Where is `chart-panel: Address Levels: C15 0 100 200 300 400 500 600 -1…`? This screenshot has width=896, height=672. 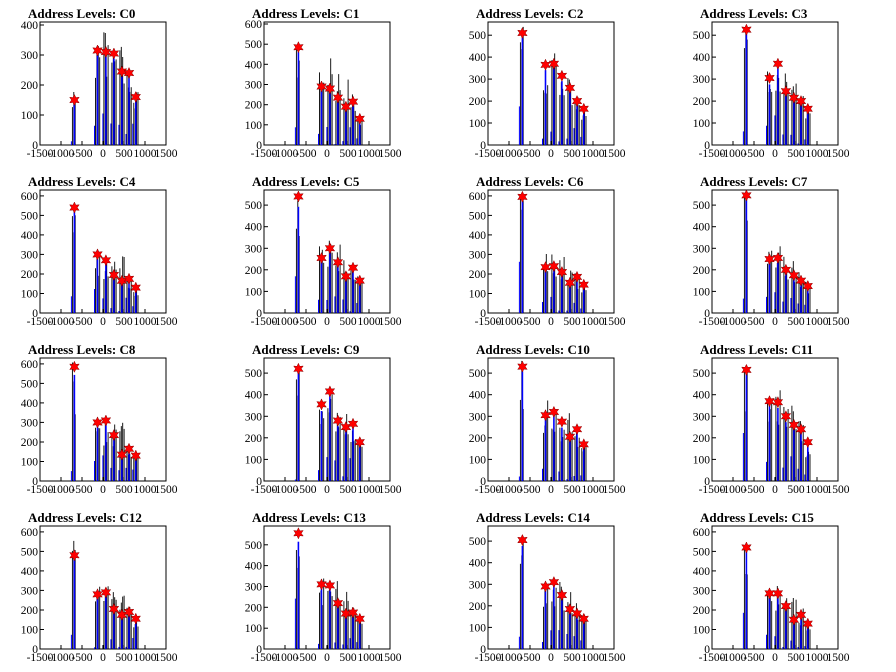 chart-panel: Address Levels: C15 0 100 200 300 400 500 600 -1… is located at coordinates (771, 587).